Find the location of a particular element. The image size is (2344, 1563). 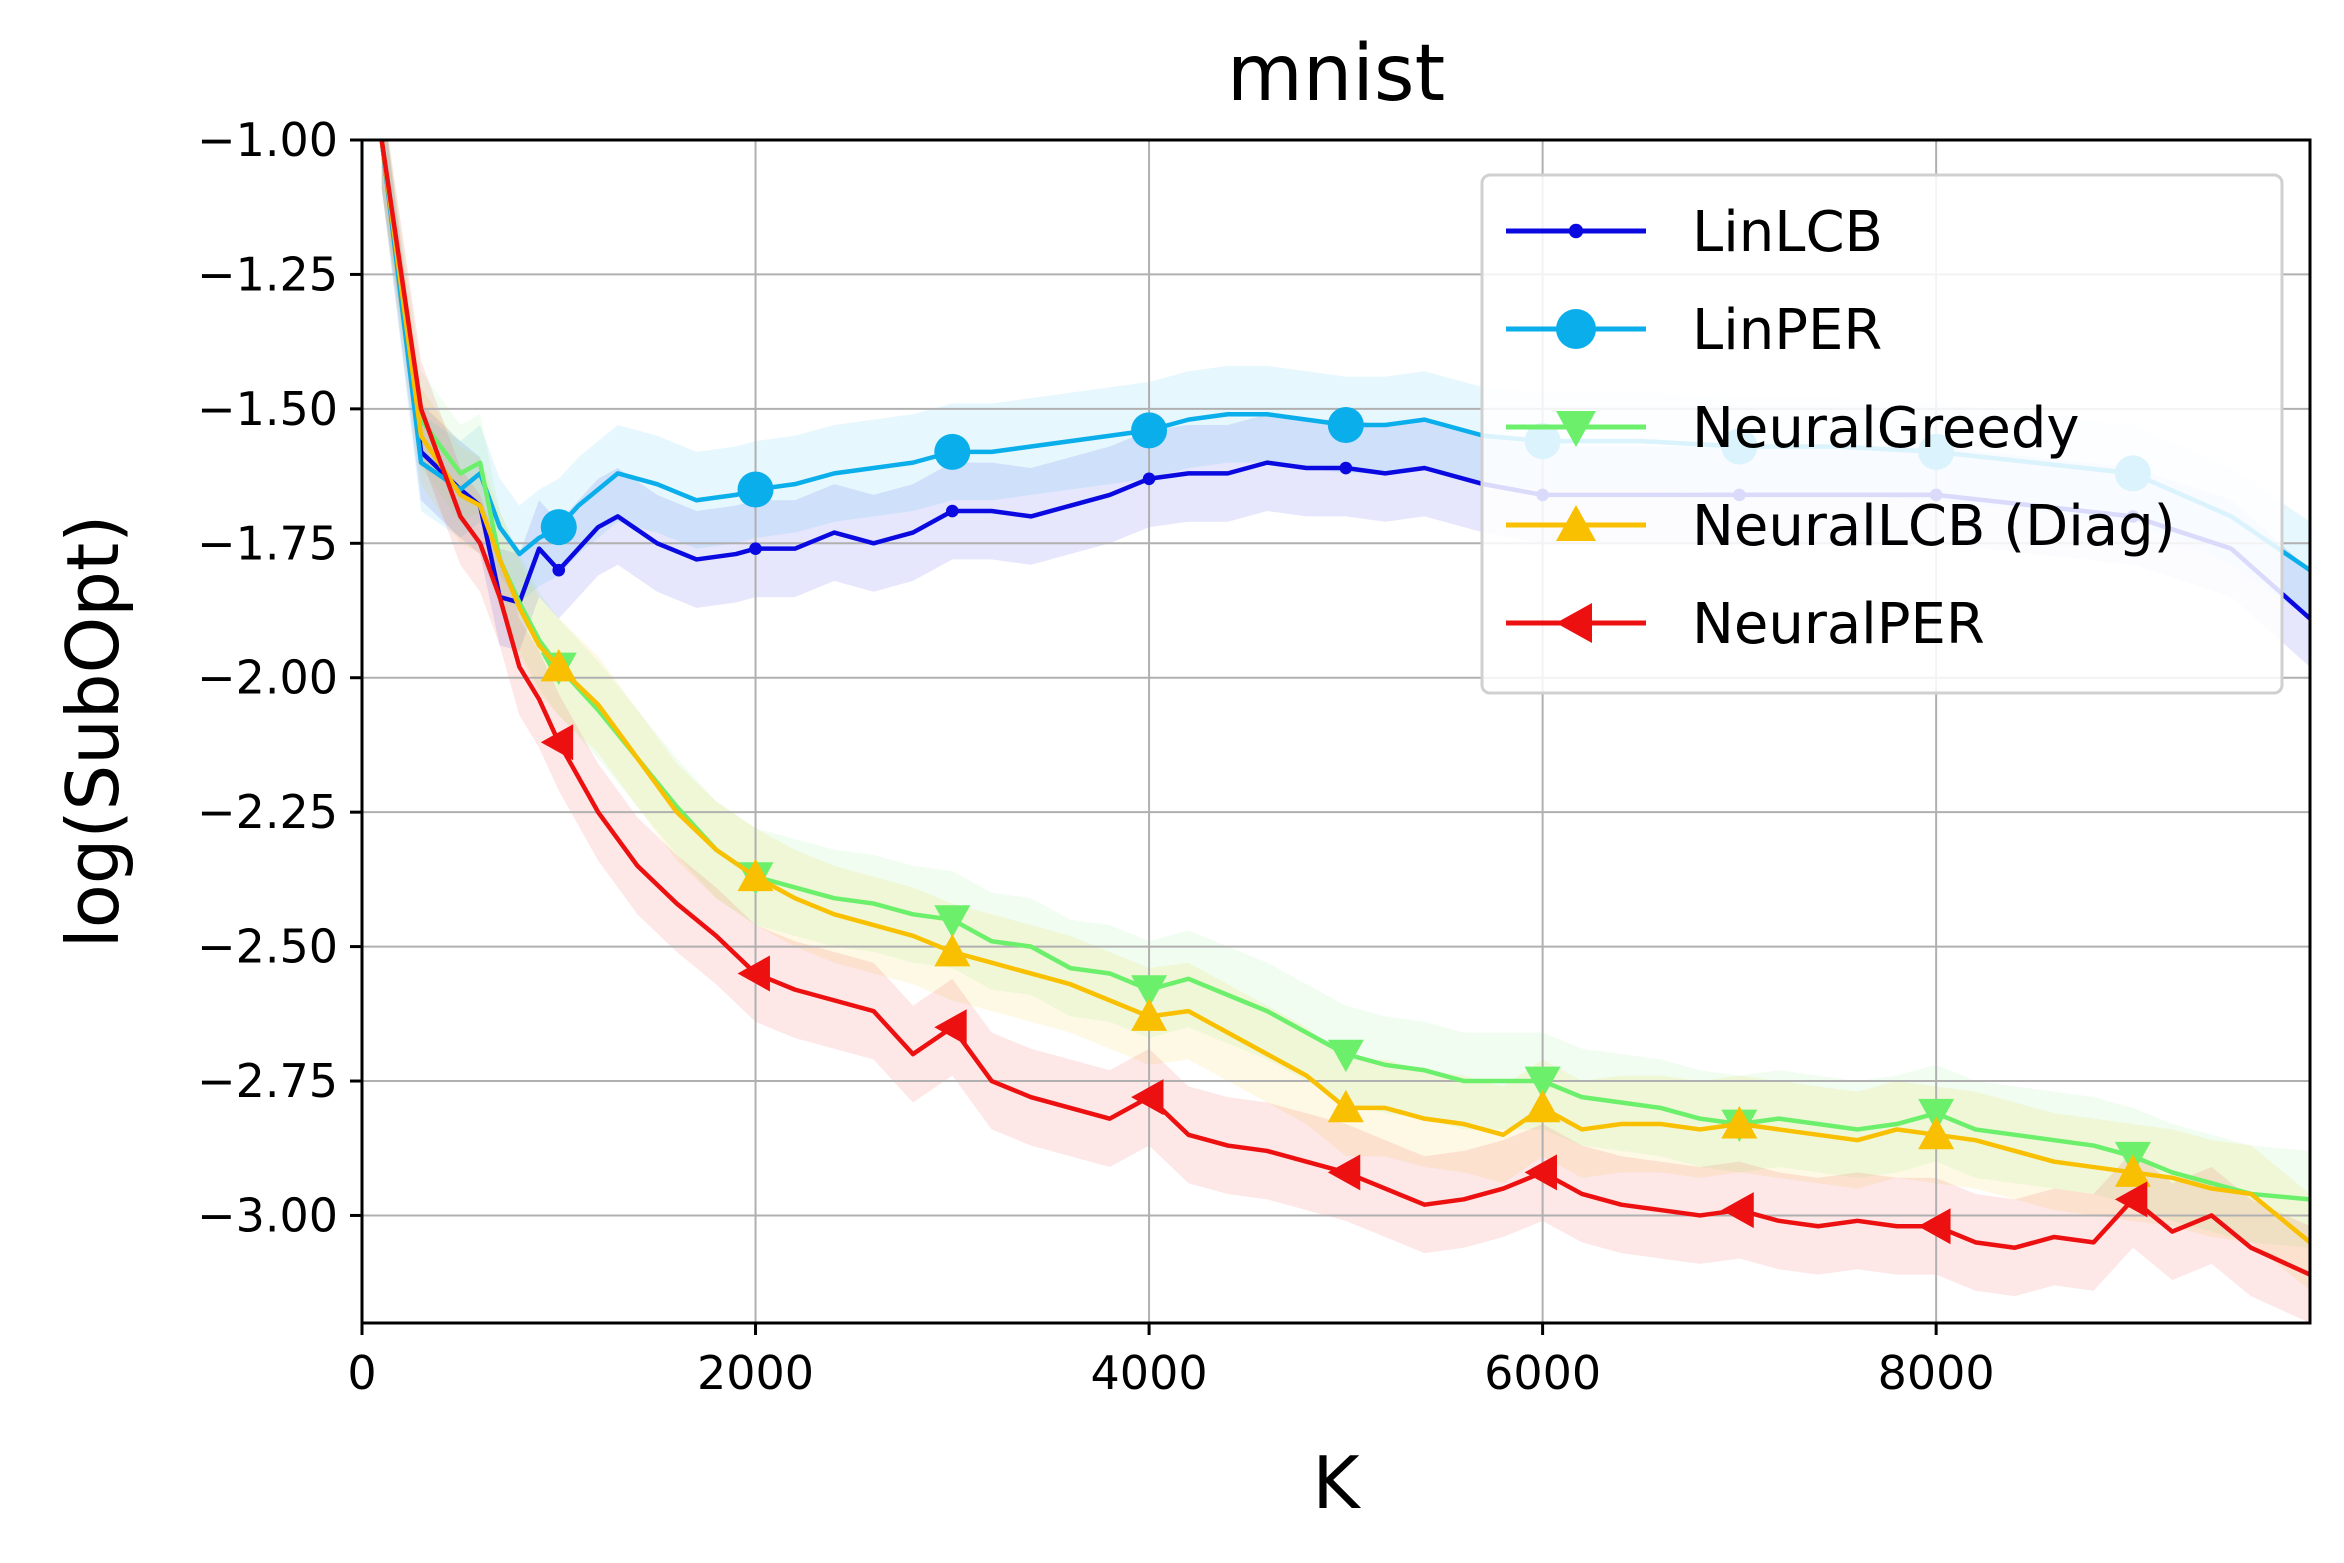

legend-item-neurallcb-diag: NeuralLCB (Diag) is located at coordinates (1841, 526).